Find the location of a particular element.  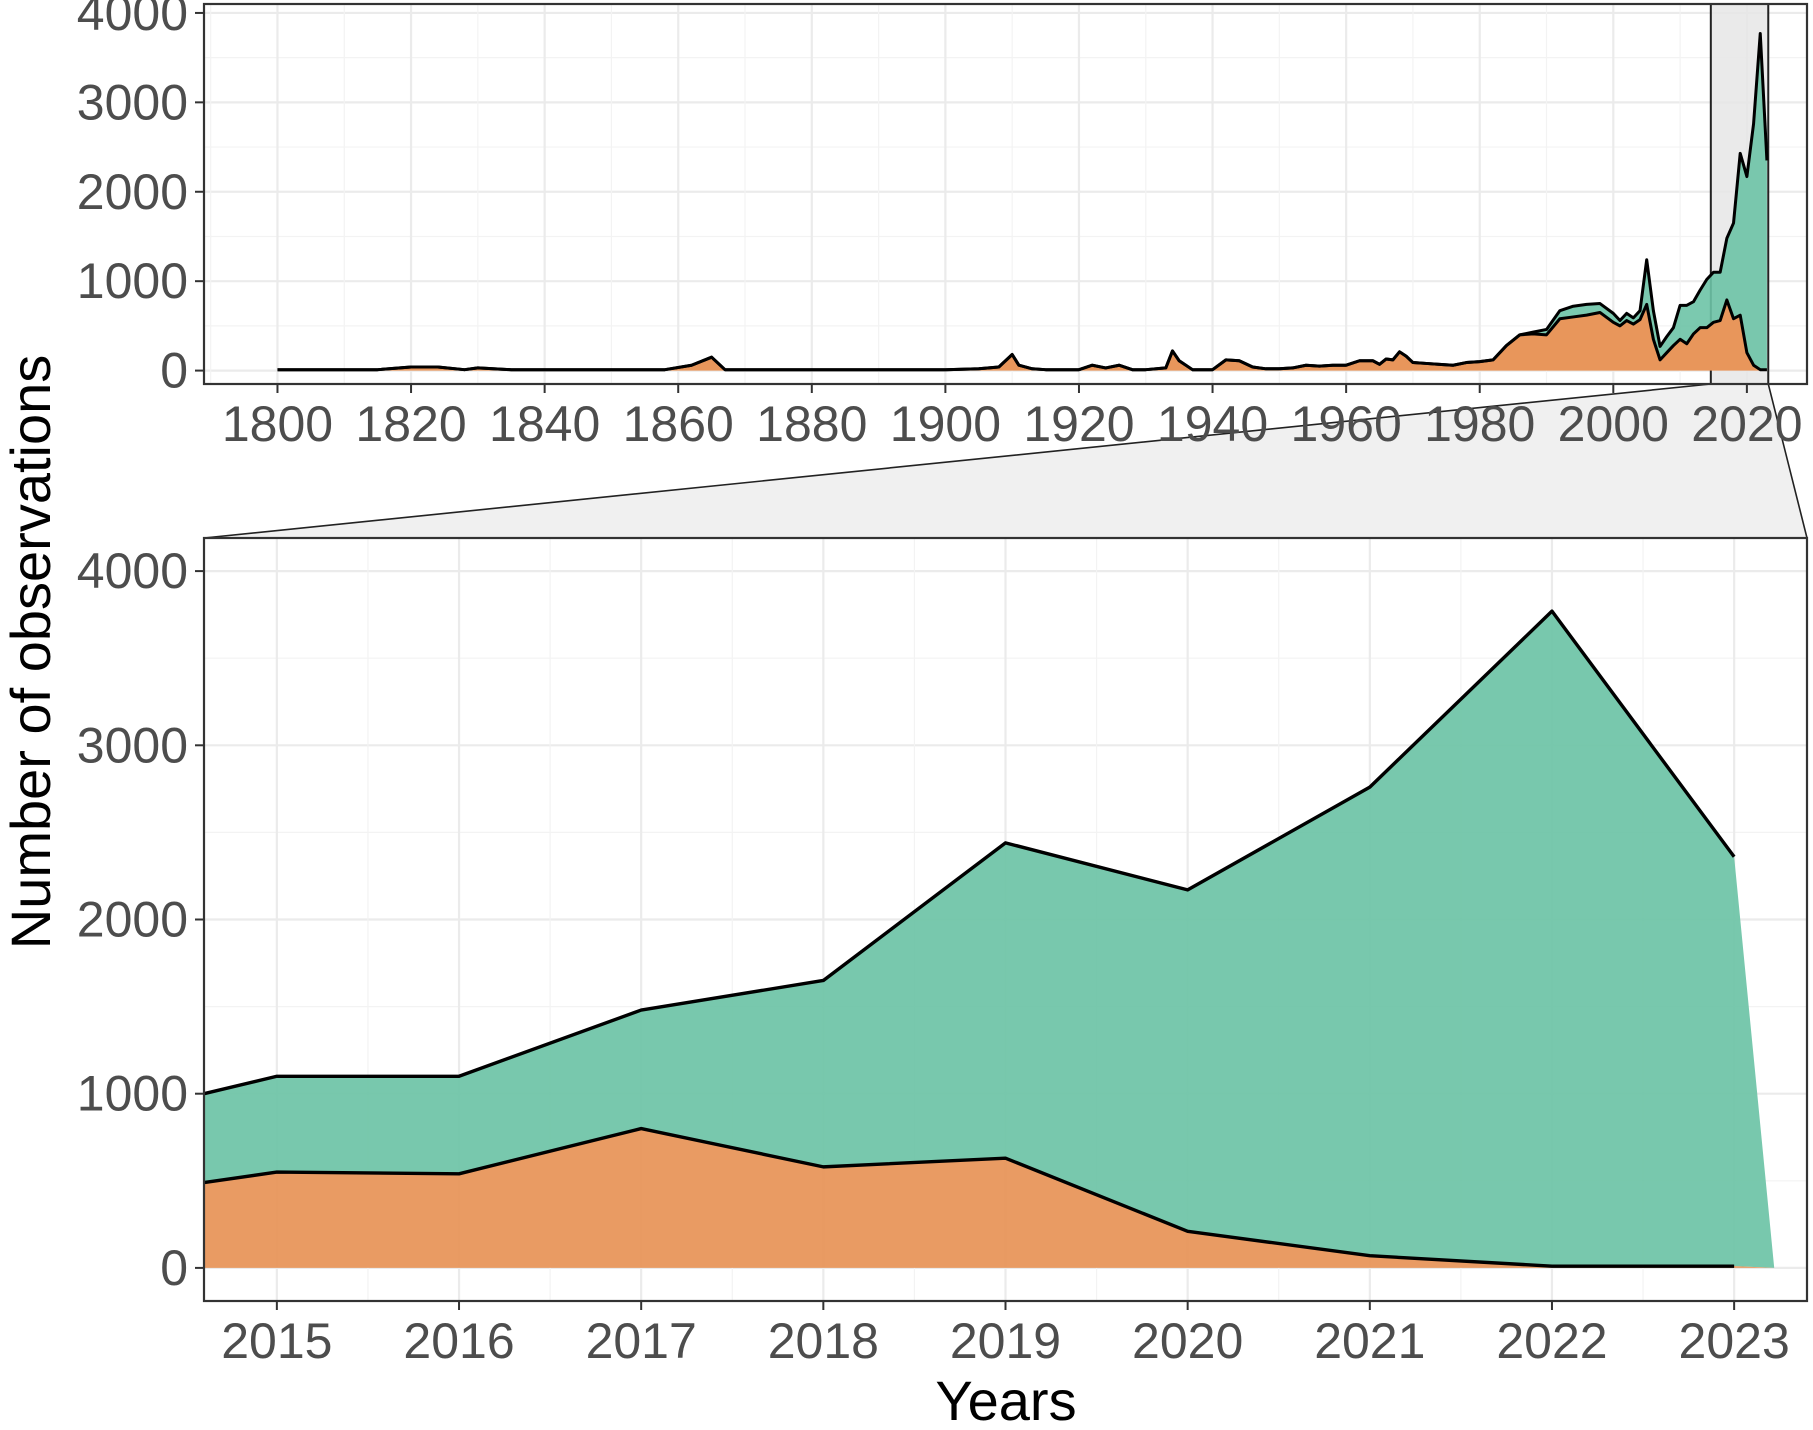

overview-y-ticks: 0 1000 2000 3000 4000 is located at coordinates (140, 199).